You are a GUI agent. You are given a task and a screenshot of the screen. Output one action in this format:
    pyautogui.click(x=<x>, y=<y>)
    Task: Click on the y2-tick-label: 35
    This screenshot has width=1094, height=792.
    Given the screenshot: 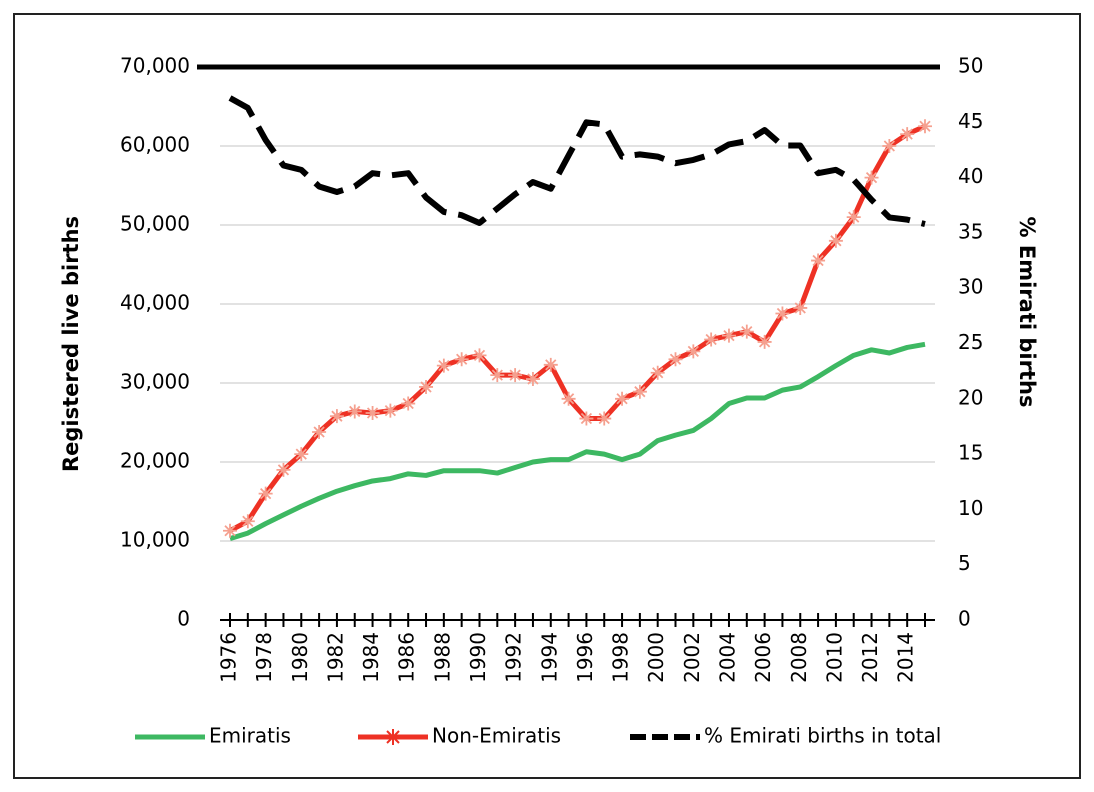 What is the action you would take?
    pyautogui.click(x=970, y=231)
    